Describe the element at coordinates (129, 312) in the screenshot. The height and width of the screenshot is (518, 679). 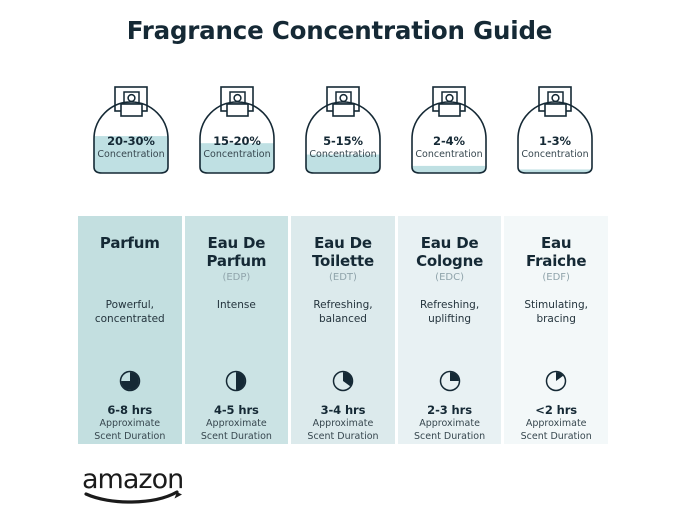
I see `fragrance-description: Powerful, concentrated` at that location.